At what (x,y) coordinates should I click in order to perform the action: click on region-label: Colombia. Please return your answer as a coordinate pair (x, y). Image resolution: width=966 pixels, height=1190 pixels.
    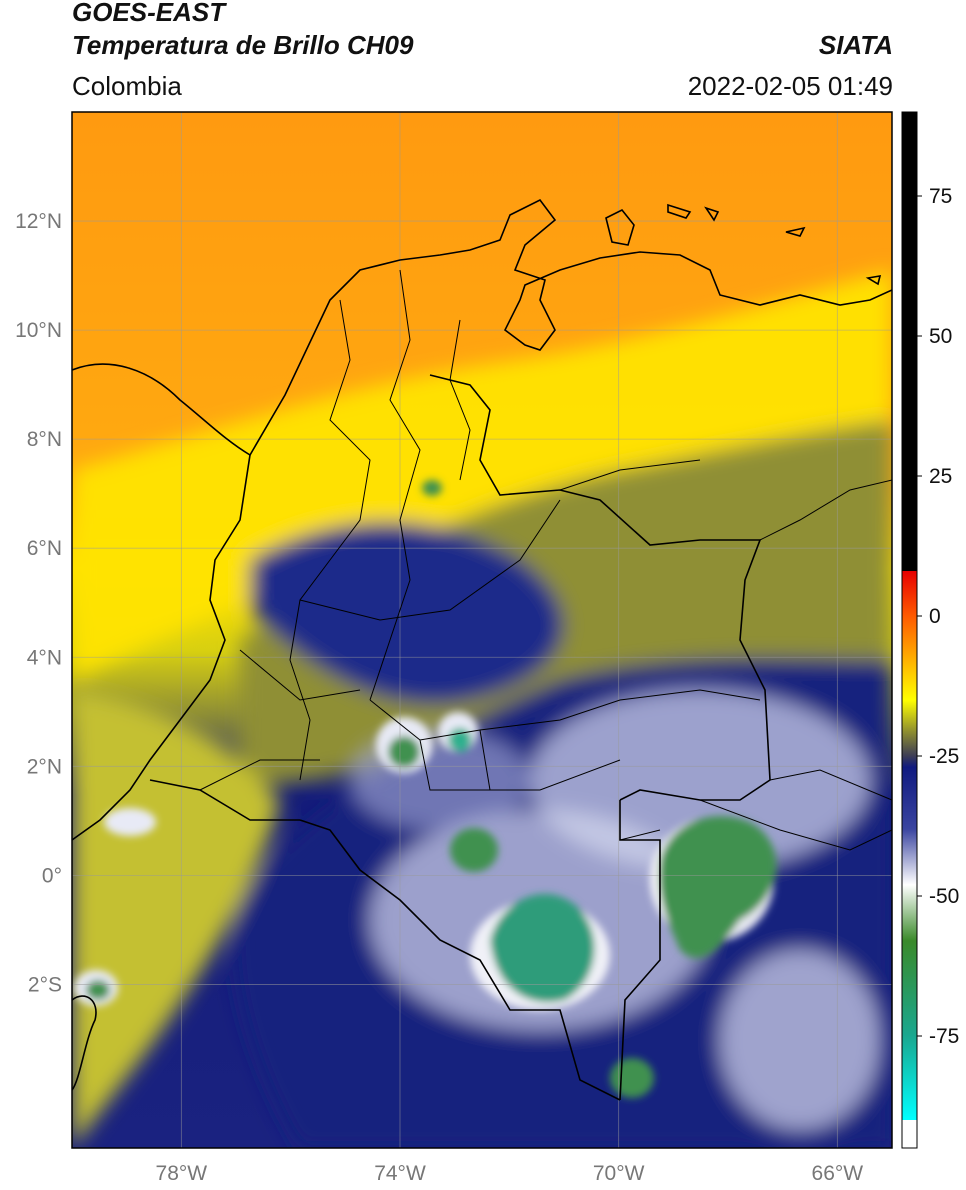
    Looking at the image, I should click on (127, 86).